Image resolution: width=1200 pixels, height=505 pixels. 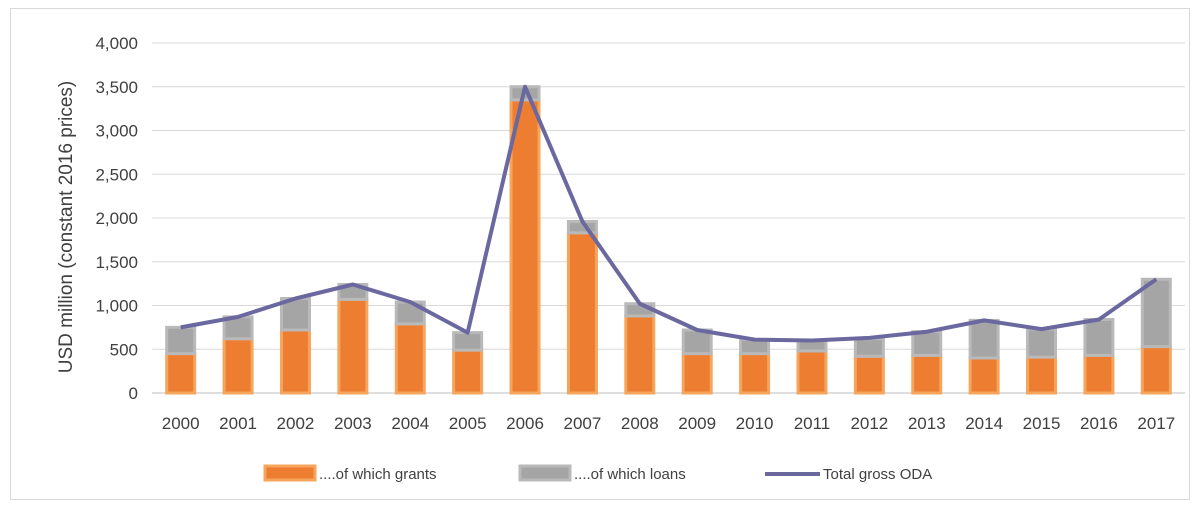 I want to click on y-tick-label: 2,000, so click(x=116, y=218).